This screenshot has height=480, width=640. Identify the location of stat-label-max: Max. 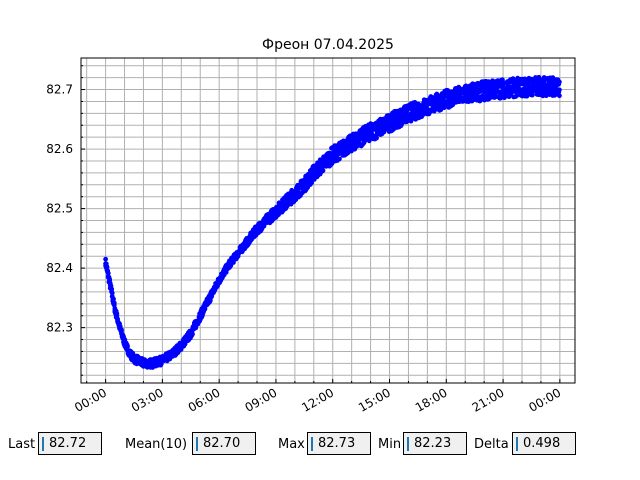
(291, 444).